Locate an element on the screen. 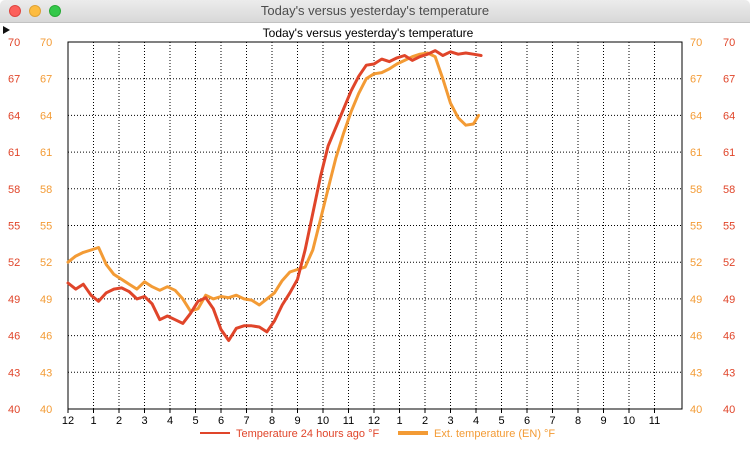  zoom-window-button is located at coordinates (55, 11).